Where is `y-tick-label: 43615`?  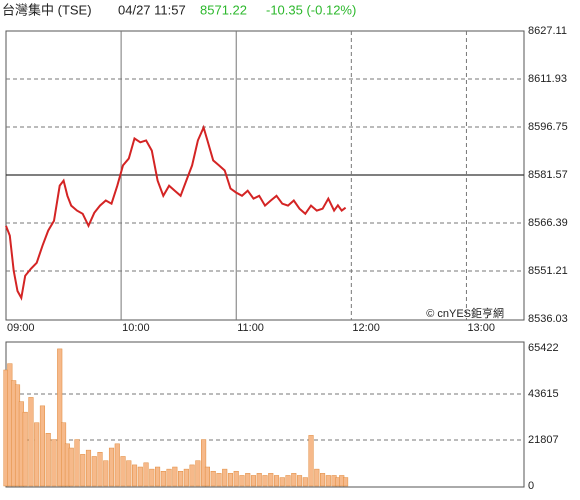 y-tick-label: 43615 is located at coordinates (543, 394).